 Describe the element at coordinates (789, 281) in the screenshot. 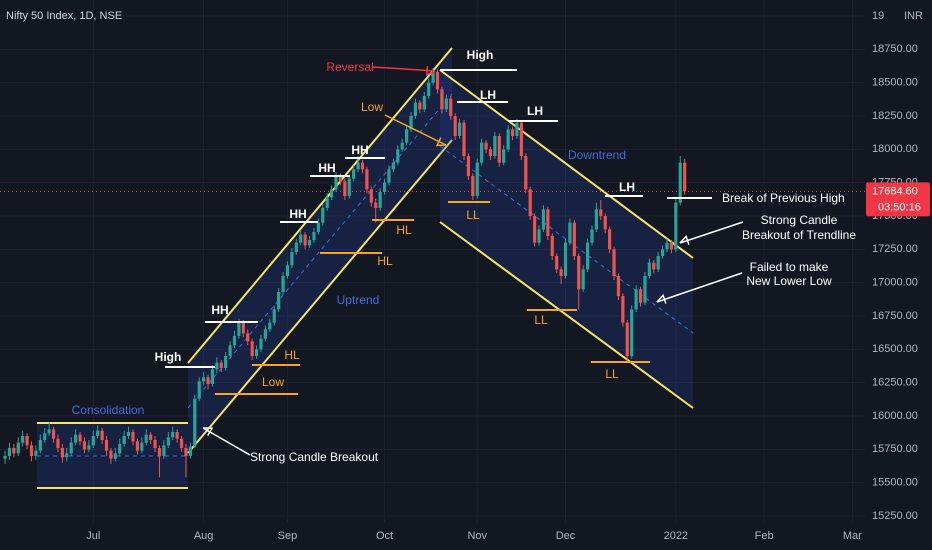

I see `annotation-label: New Lower Low` at that location.